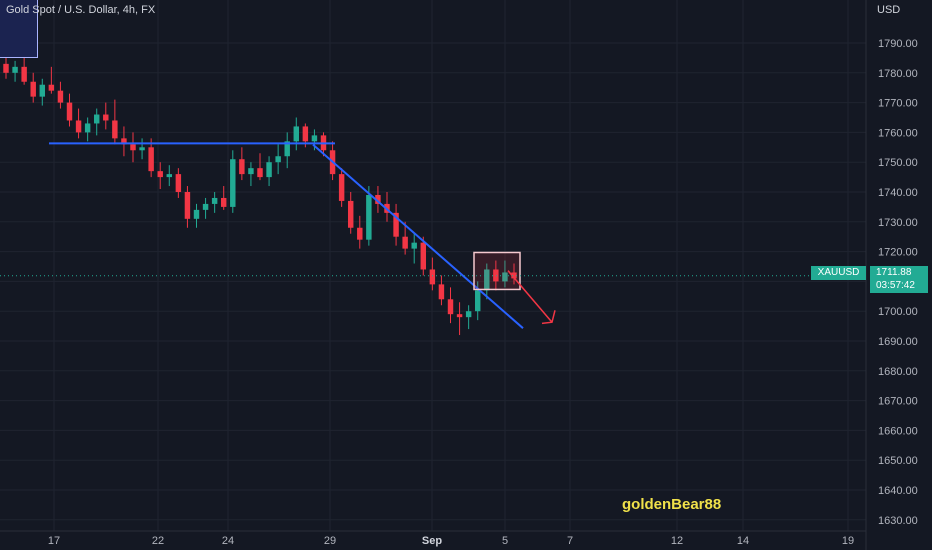  I want to click on price-tick-label: 1650.00, so click(898, 461).